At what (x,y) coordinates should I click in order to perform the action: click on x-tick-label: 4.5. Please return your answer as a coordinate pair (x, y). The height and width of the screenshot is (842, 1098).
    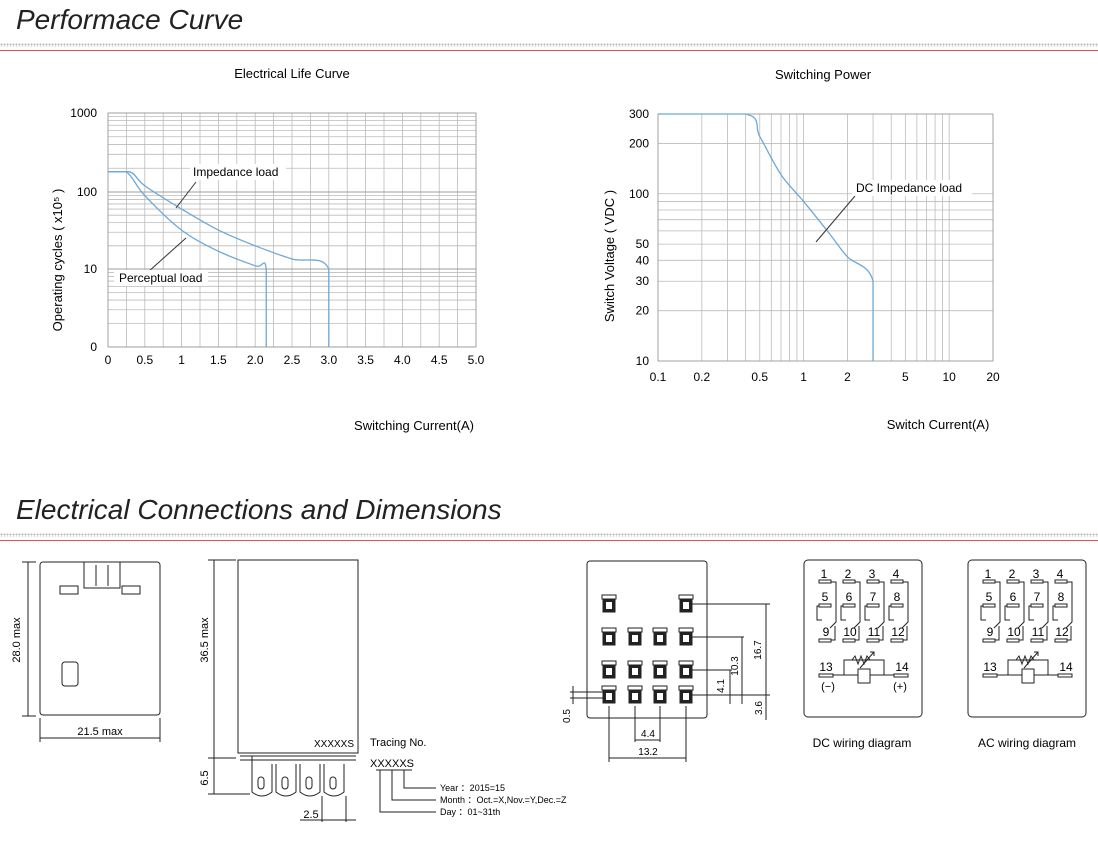
    Looking at the image, I should click on (439, 360).